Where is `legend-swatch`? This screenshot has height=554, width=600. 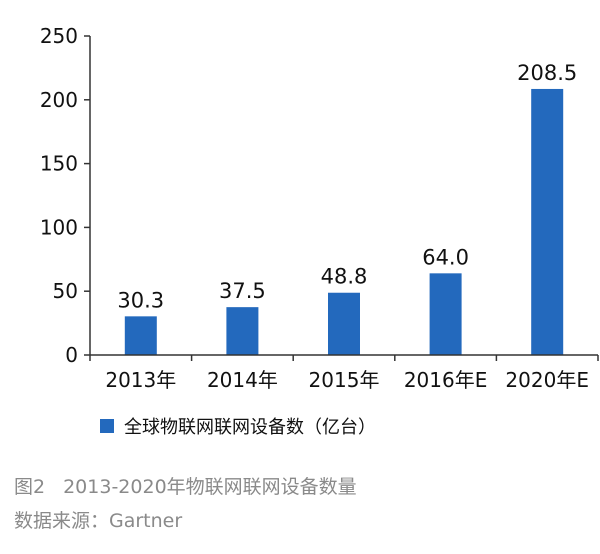 legend-swatch is located at coordinates (107, 426).